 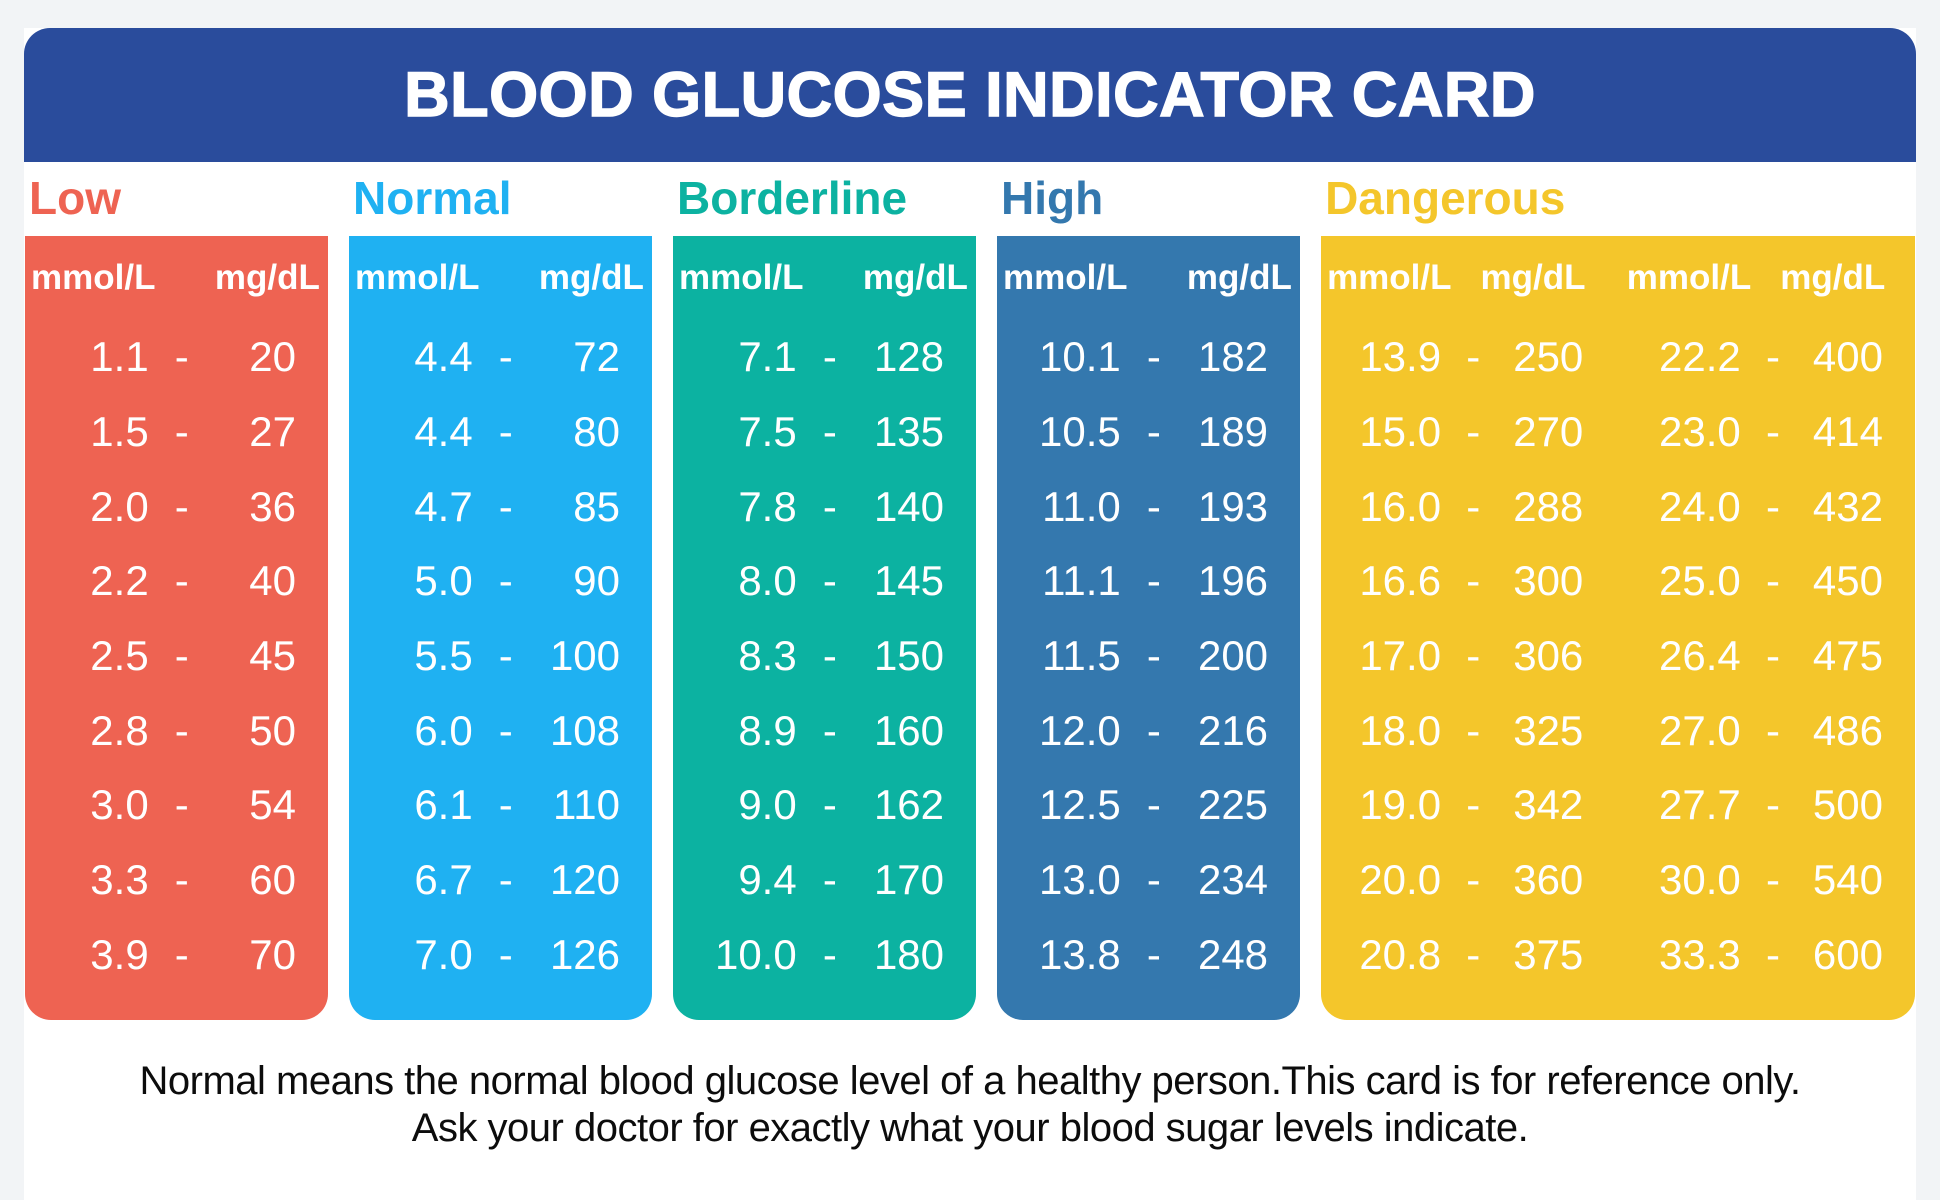 What do you see at coordinates (585, 879) in the screenshot?
I see `mg-value: 120` at bounding box center [585, 879].